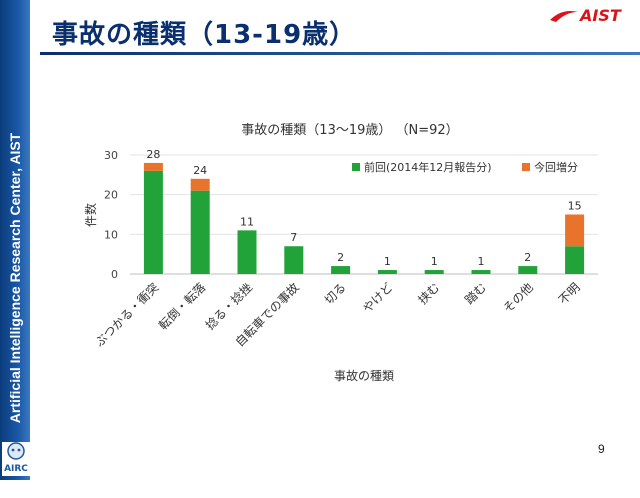 This screenshot has width=640, height=498. Describe the element at coordinates (556, 167) in the screenshot. I see `legend-label-increase: 今回増分` at that location.